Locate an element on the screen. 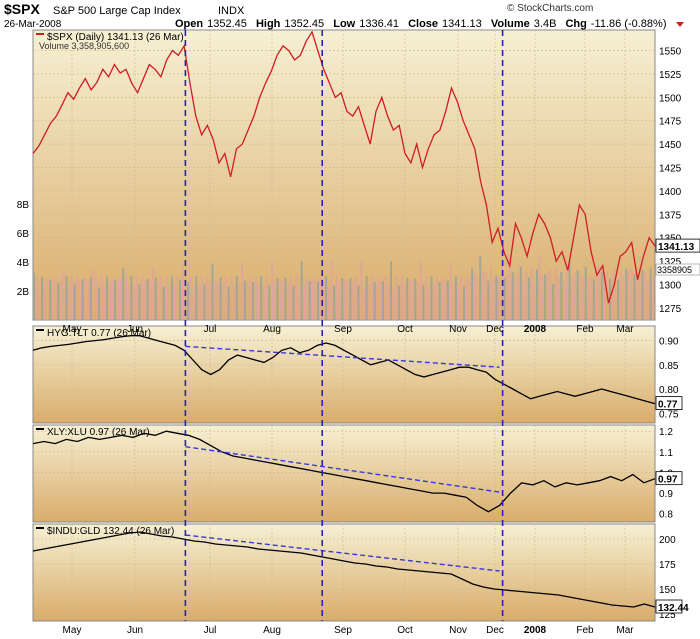 The height and width of the screenshot is (639, 700). volume-tick-label: 4B is located at coordinates (23, 263).